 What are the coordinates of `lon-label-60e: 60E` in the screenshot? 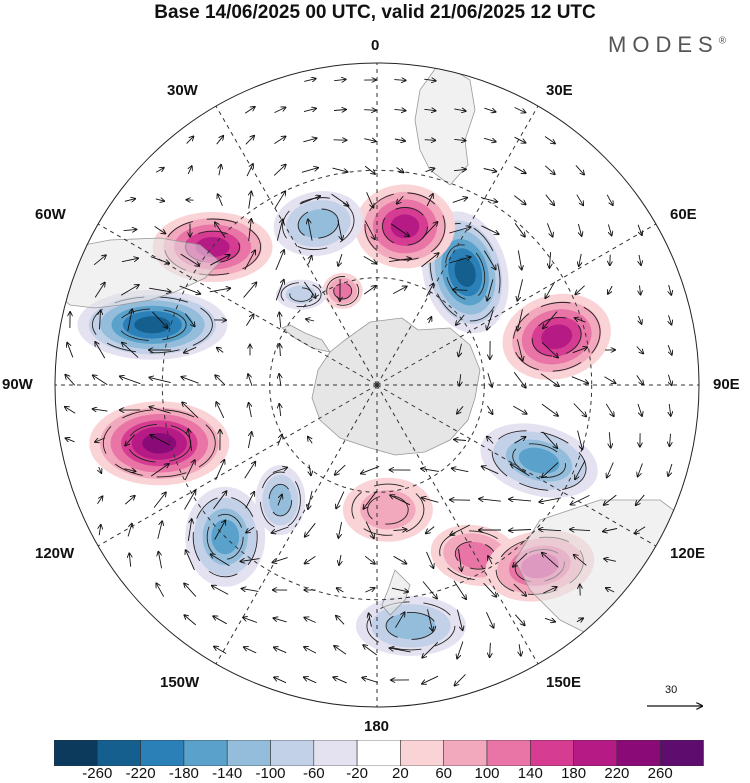 It's located at (683, 214).